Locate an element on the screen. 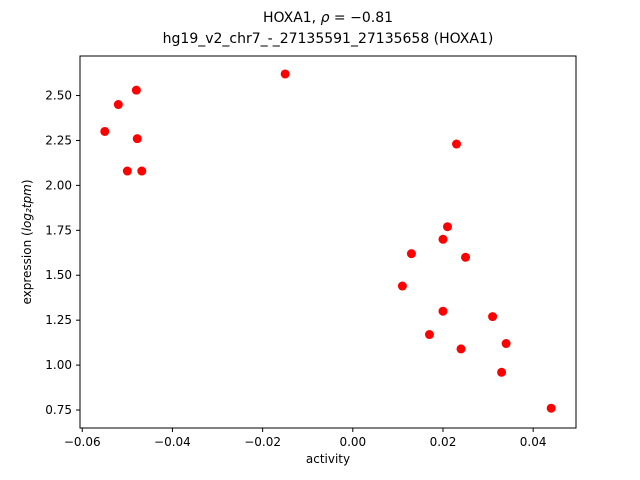  chart-title: HOXA1, ρ = −0.81 is located at coordinates (328, 18).